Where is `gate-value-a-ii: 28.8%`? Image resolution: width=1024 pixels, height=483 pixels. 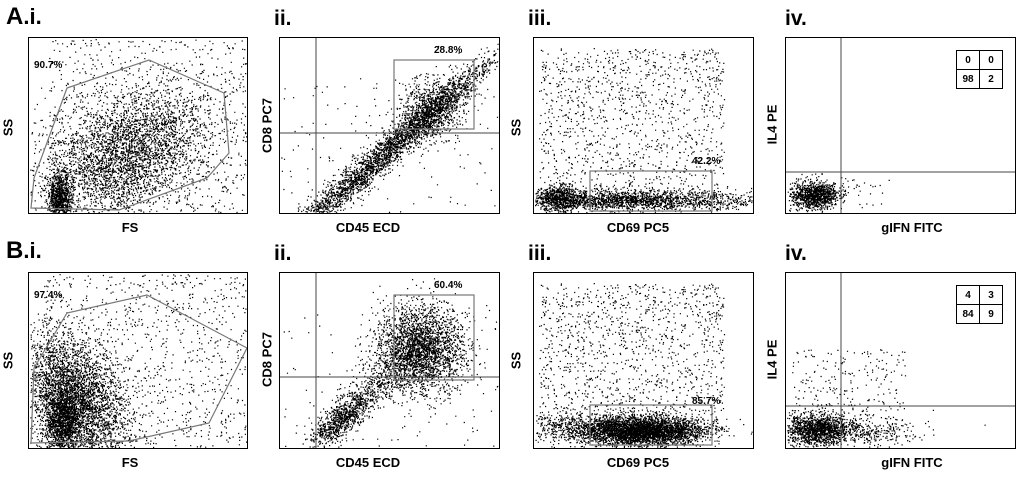
gate-value-a-ii: 28.8% is located at coordinates (448, 50).